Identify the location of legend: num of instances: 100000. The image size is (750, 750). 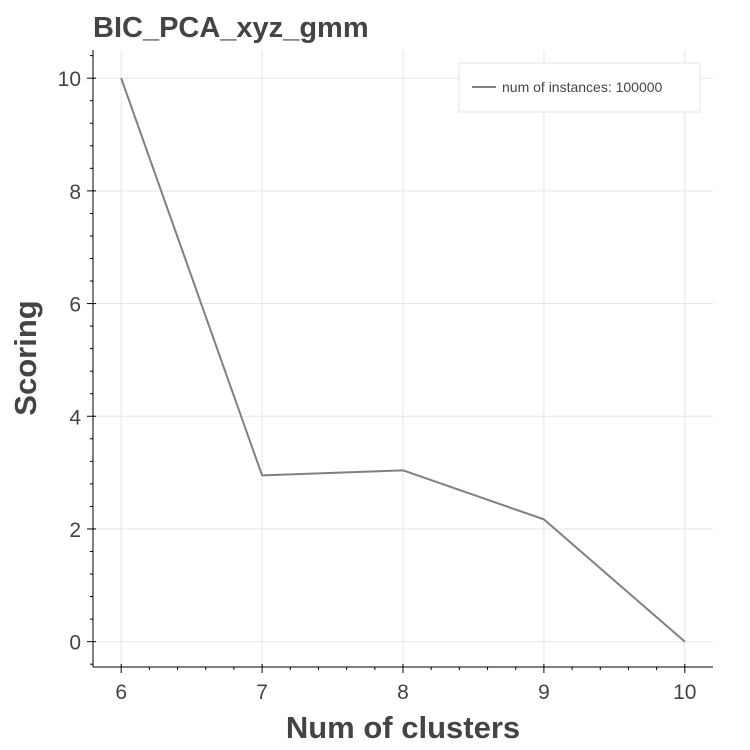
(579, 87).